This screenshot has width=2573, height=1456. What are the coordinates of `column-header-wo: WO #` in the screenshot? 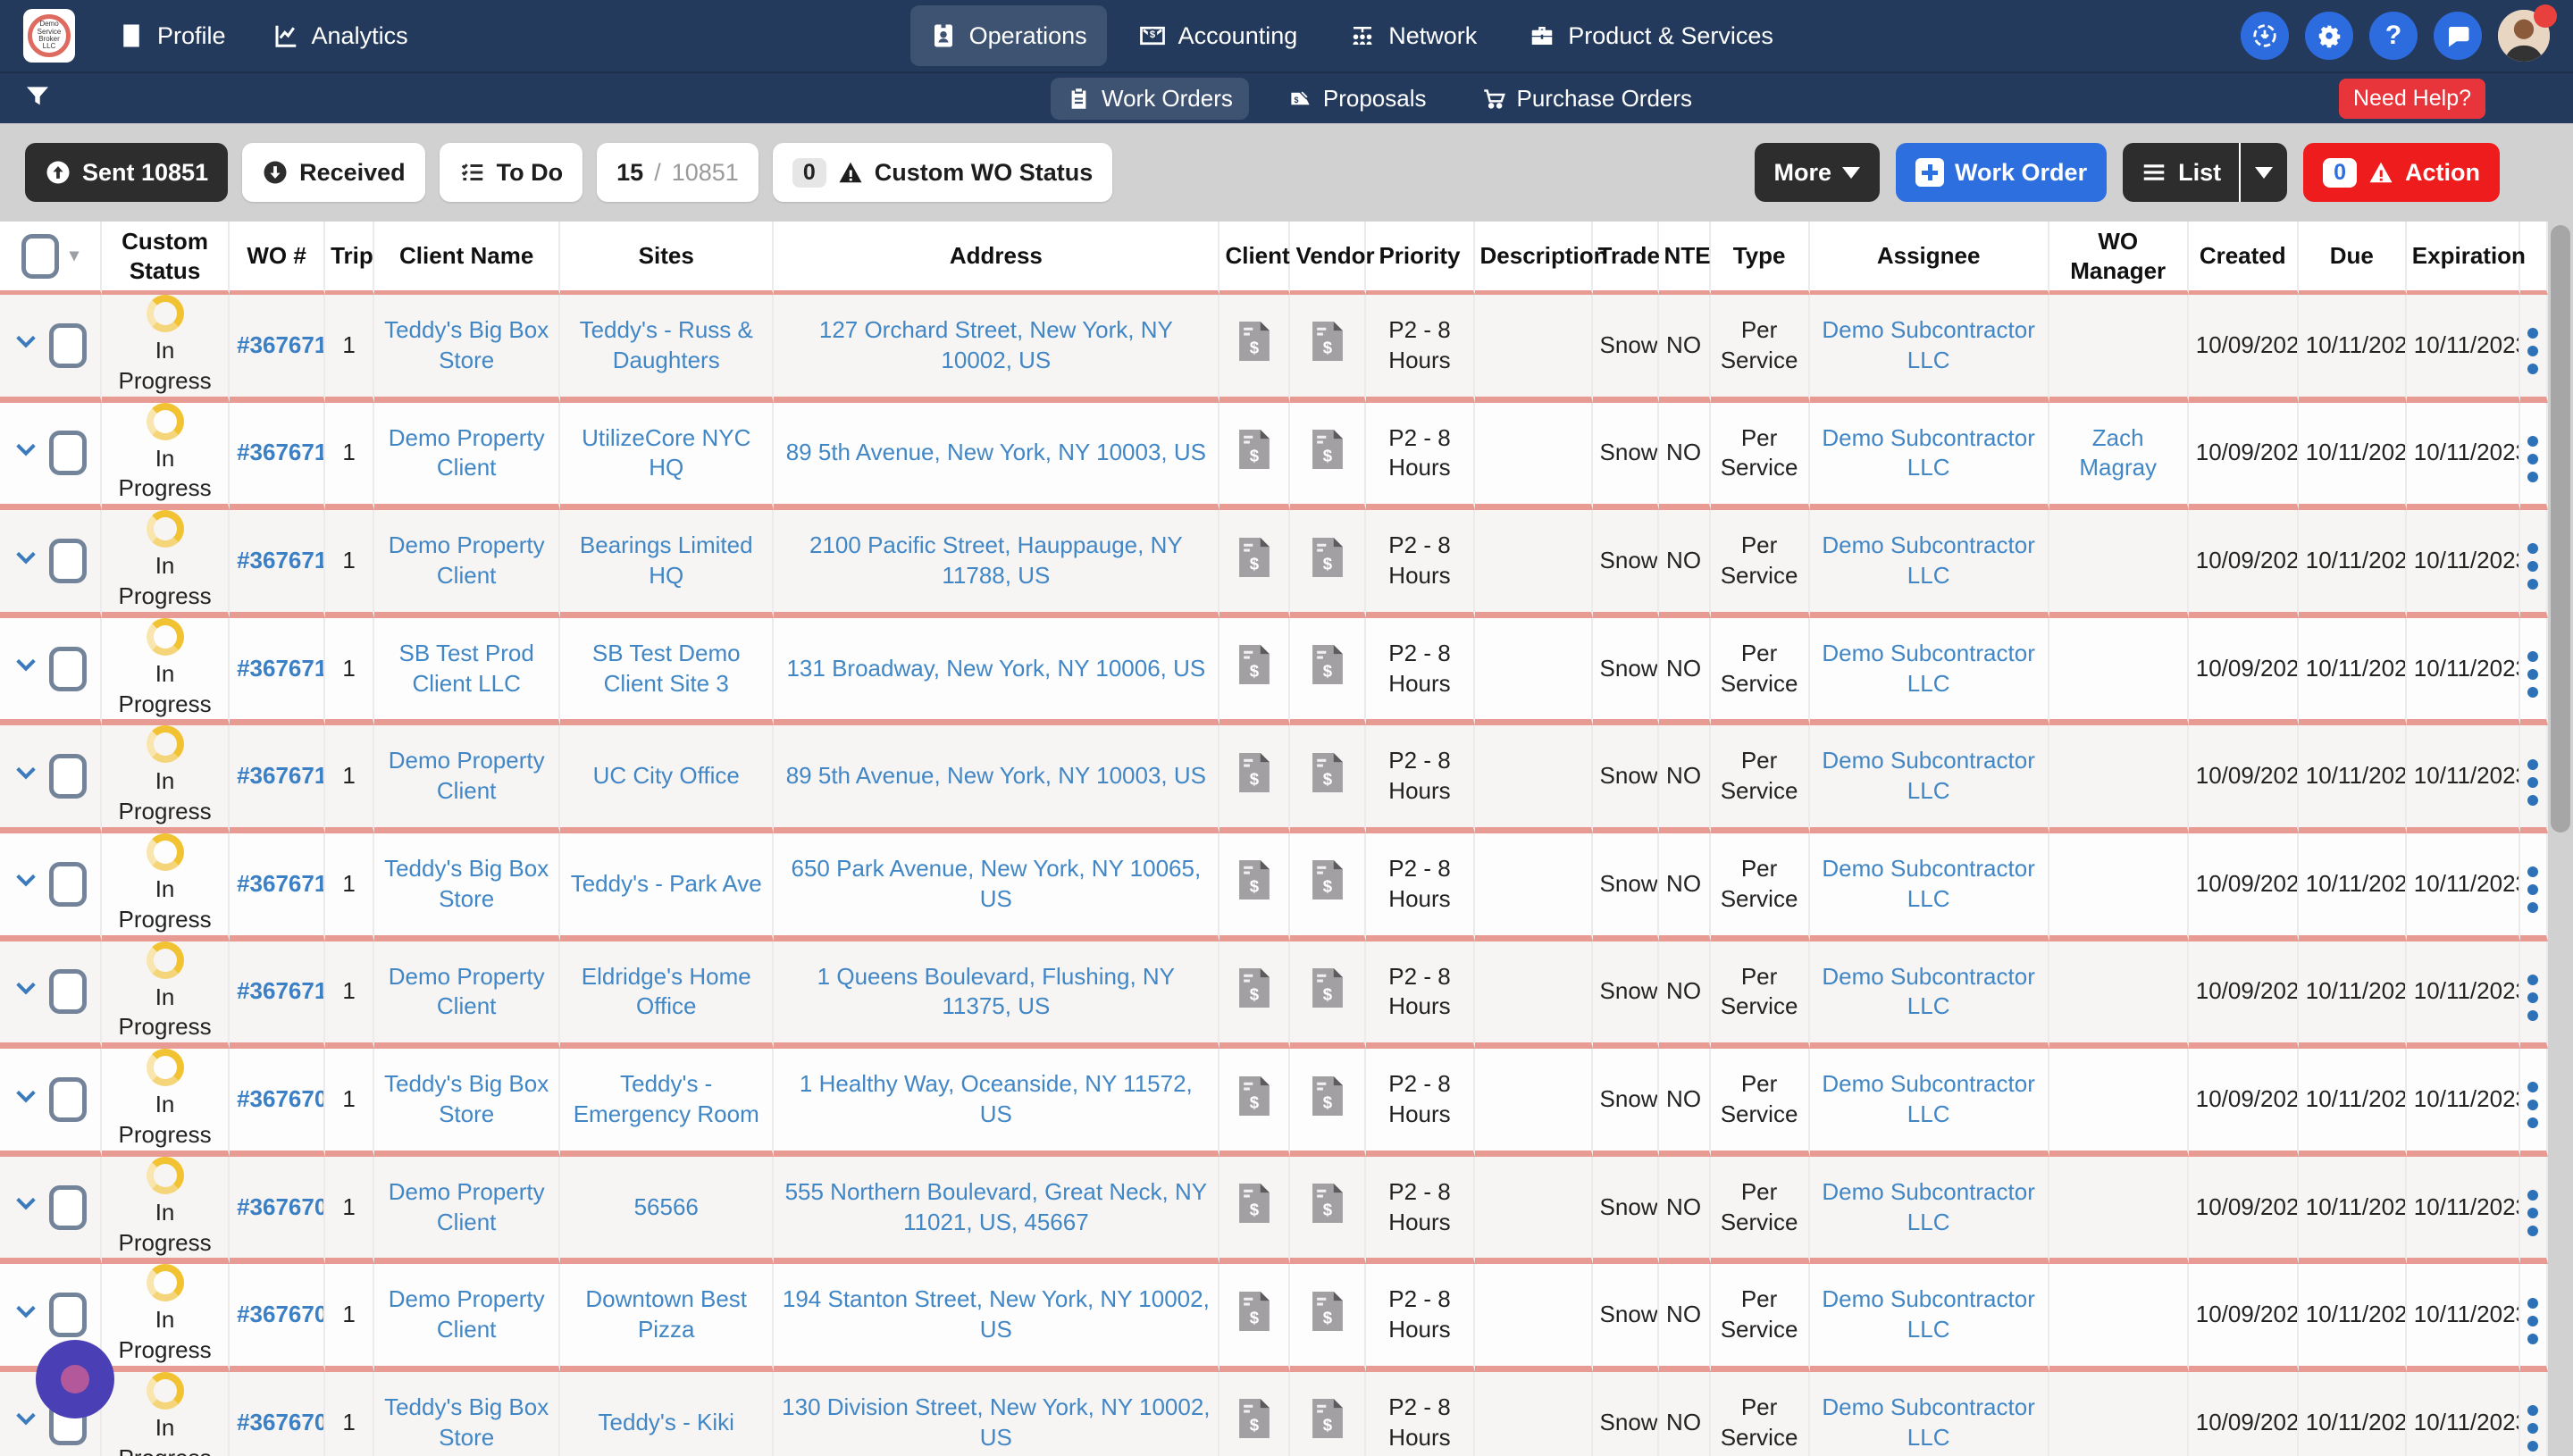 It's located at (278, 258).